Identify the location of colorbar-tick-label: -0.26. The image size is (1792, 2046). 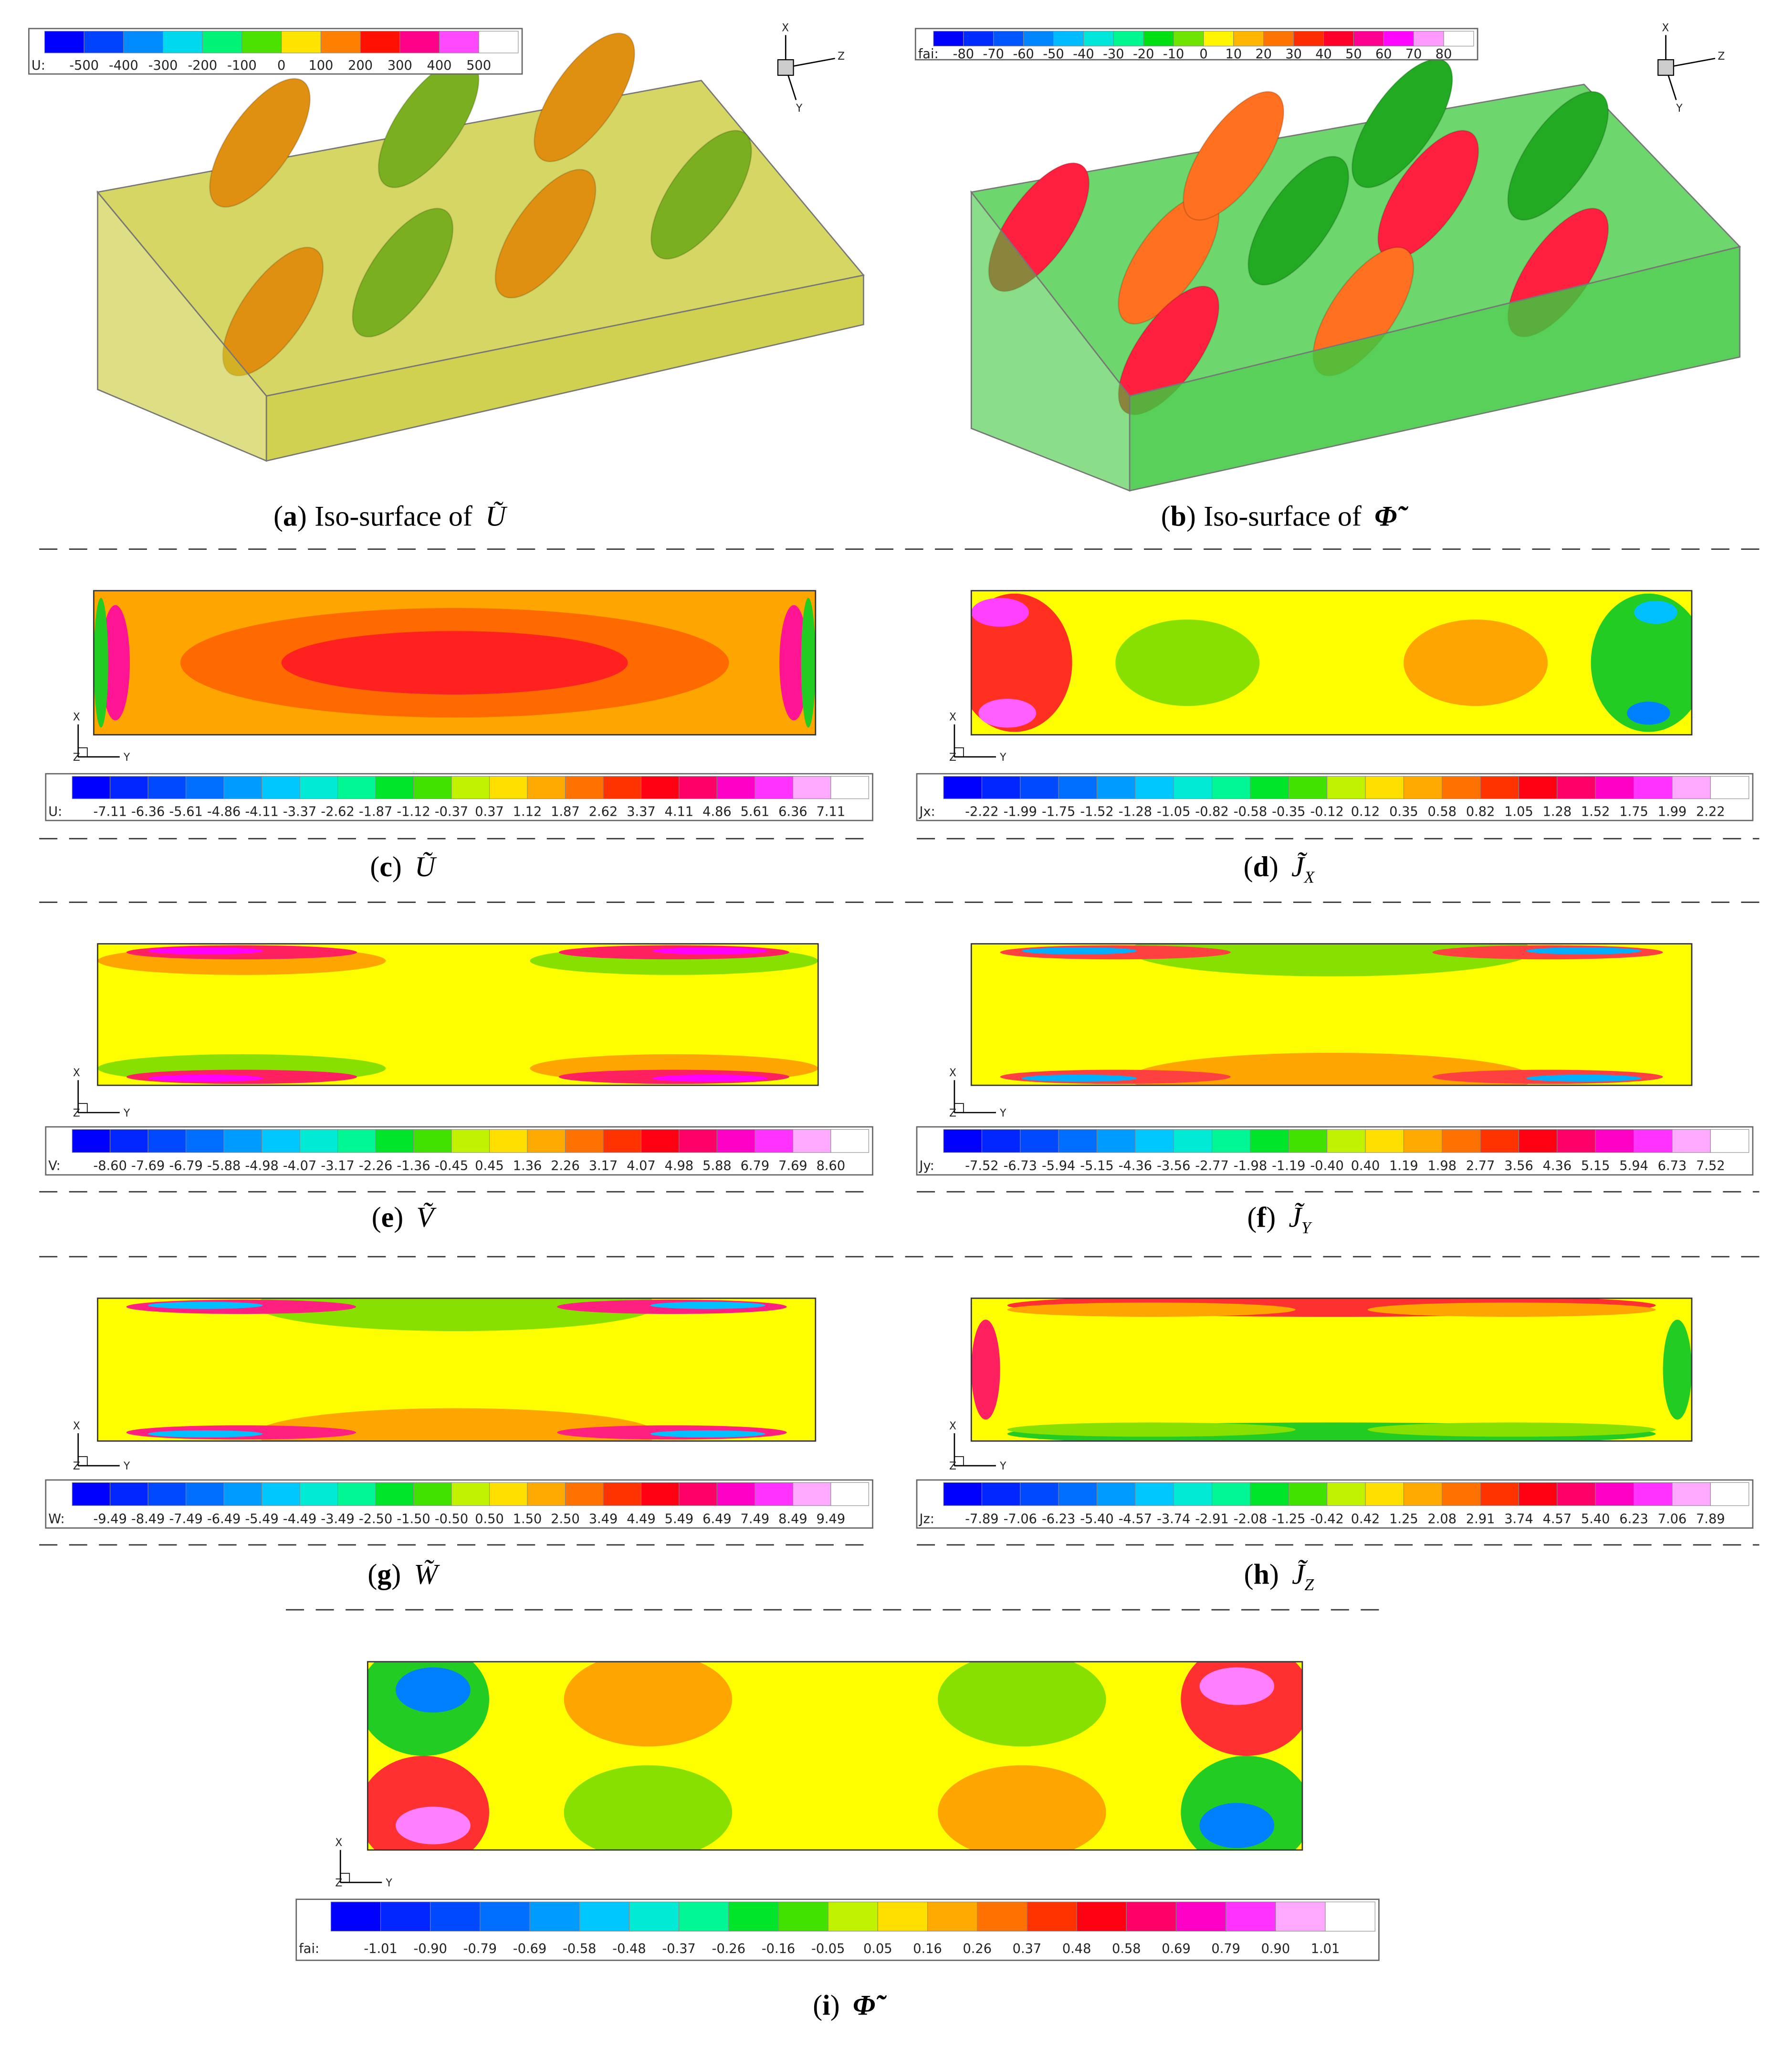
(728, 1948).